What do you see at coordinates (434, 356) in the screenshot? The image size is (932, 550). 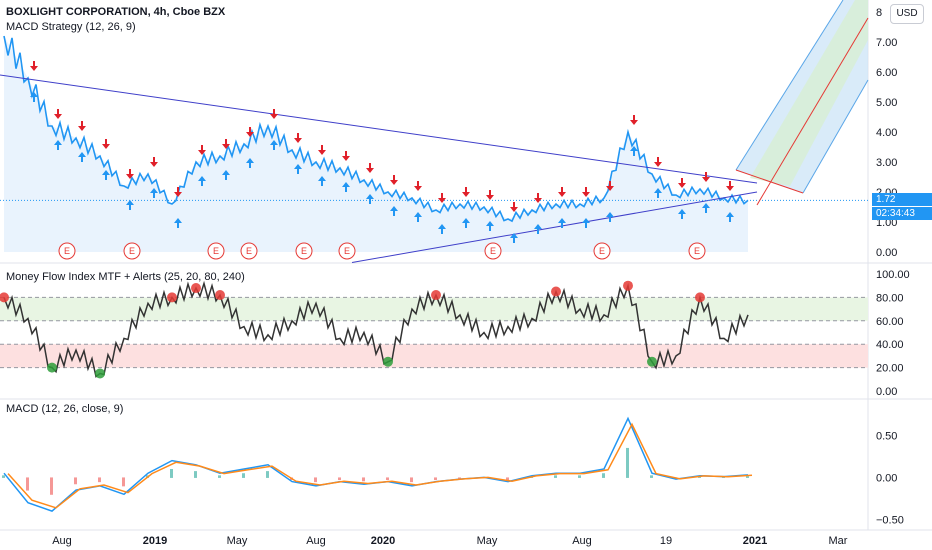 I see `mfi-oversold-zone` at bounding box center [434, 356].